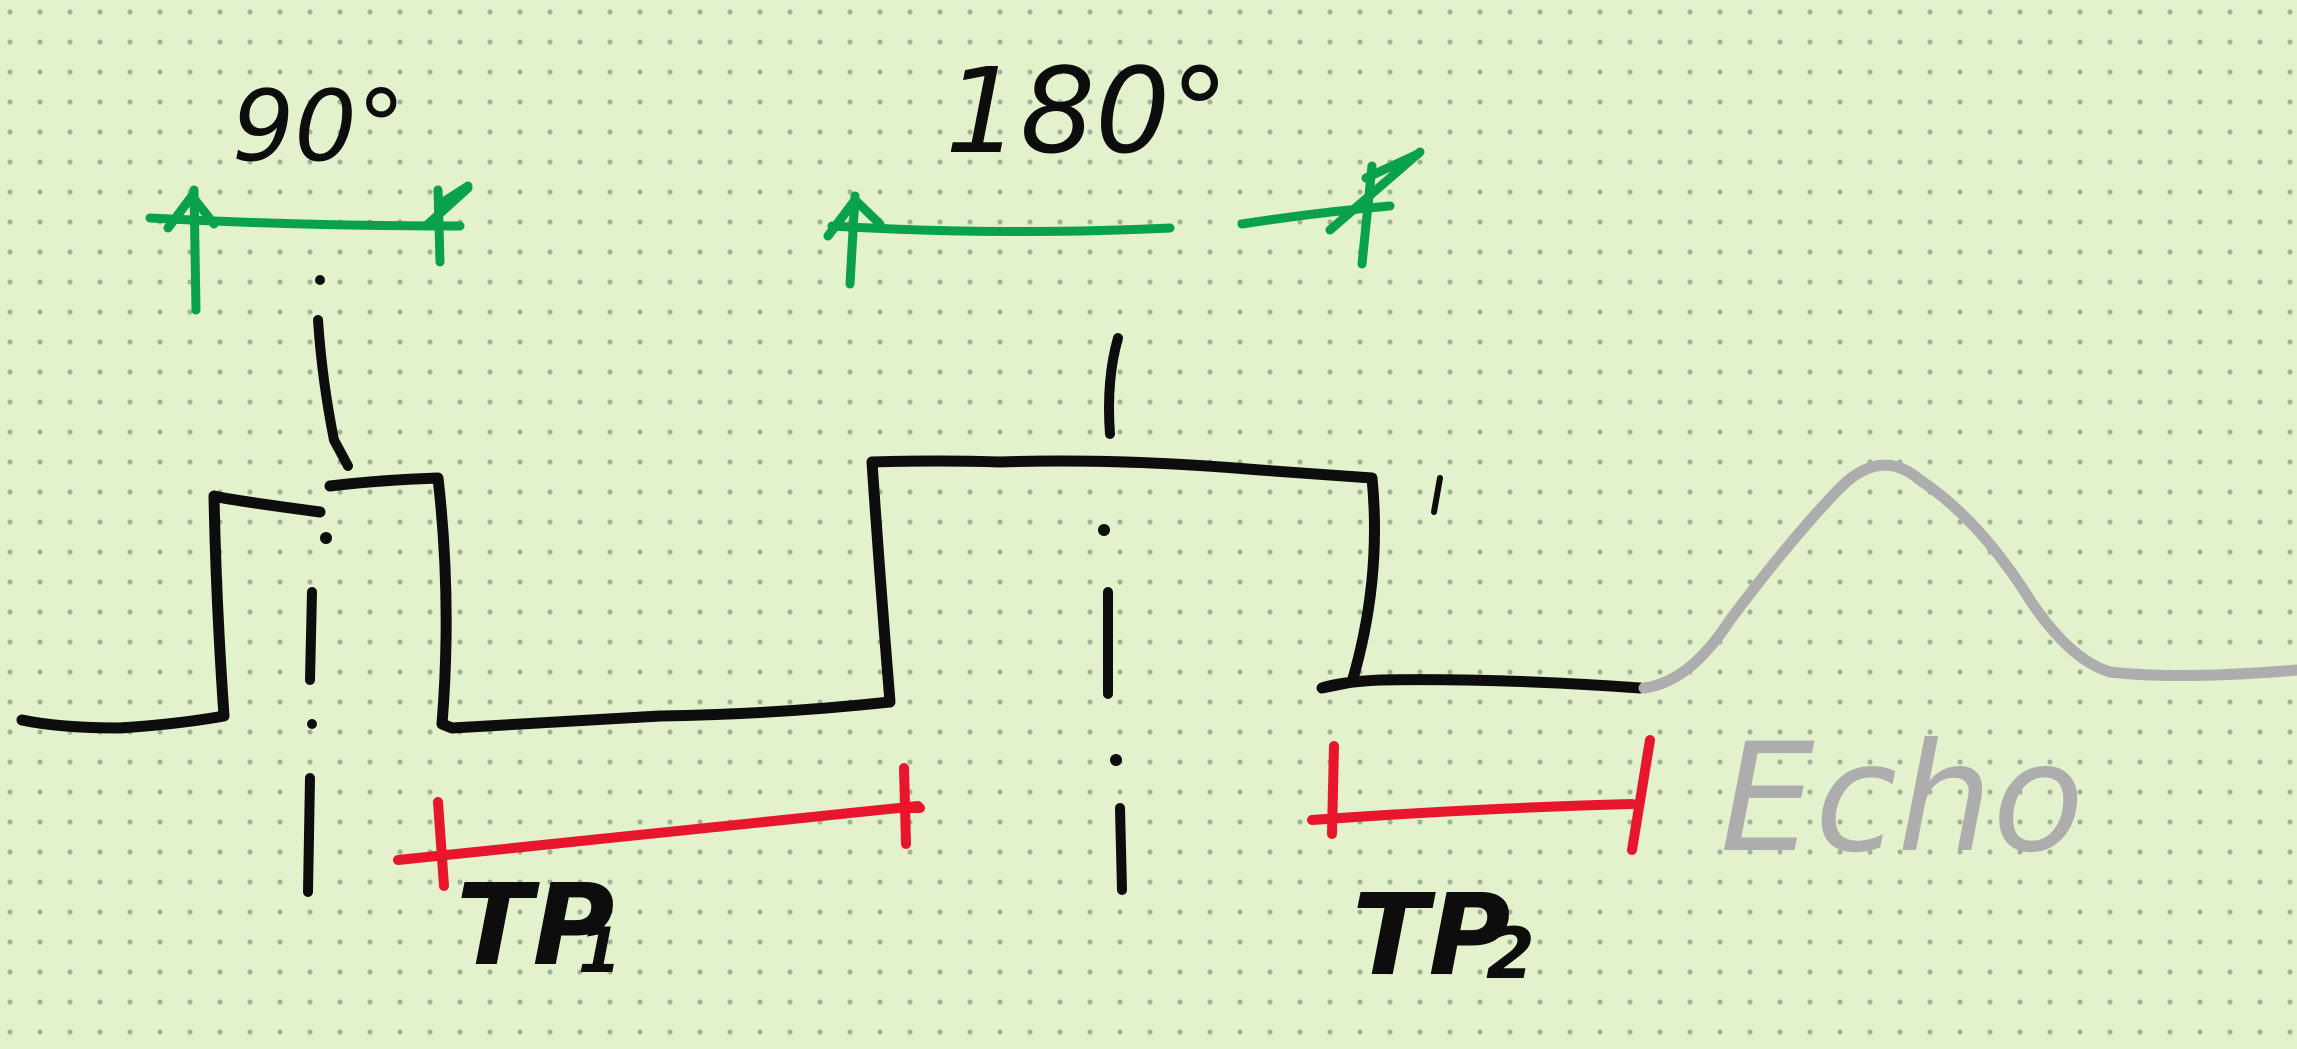  I want to click on tp1-label: TP 1, so click(538, 926).